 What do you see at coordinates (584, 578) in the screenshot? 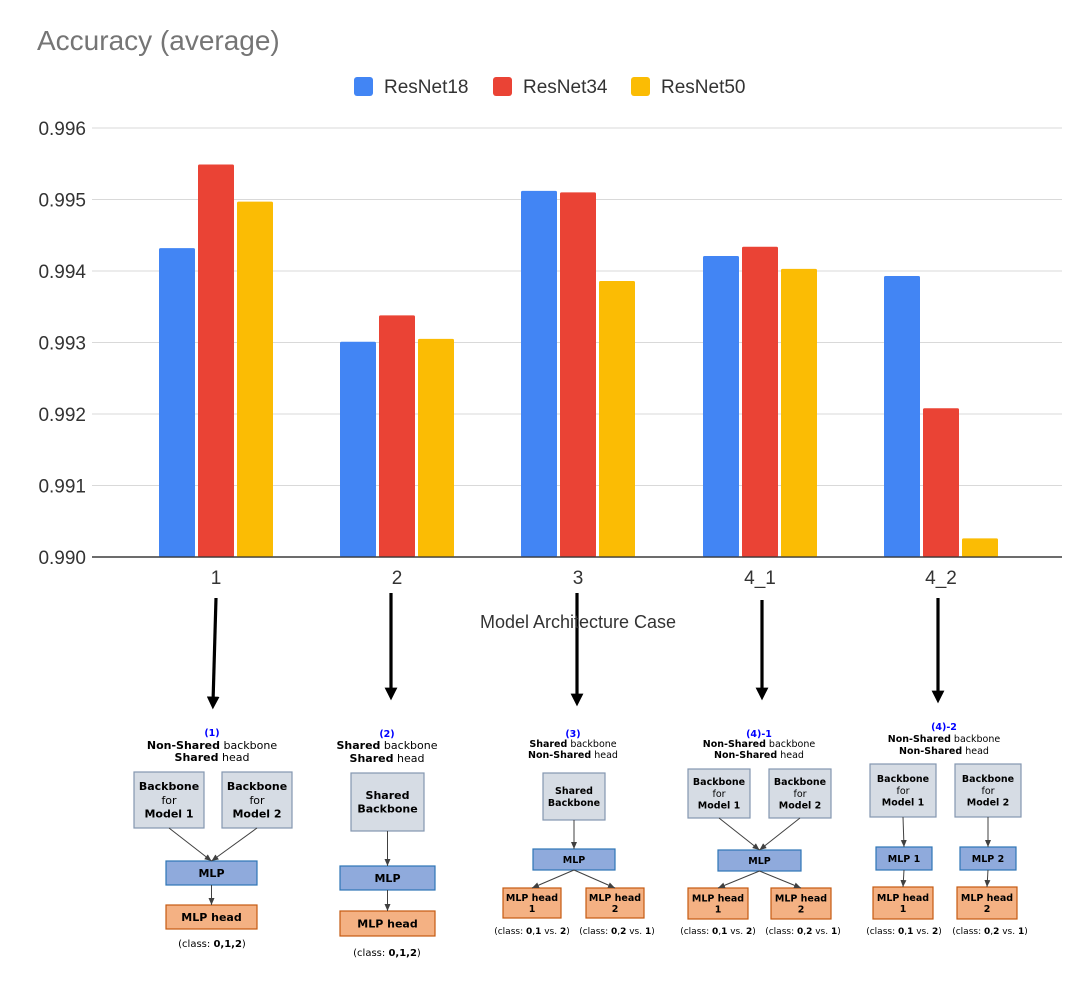
I see `x-axis-ticks: 1 2 3 4_1 4_2` at bounding box center [584, 578].